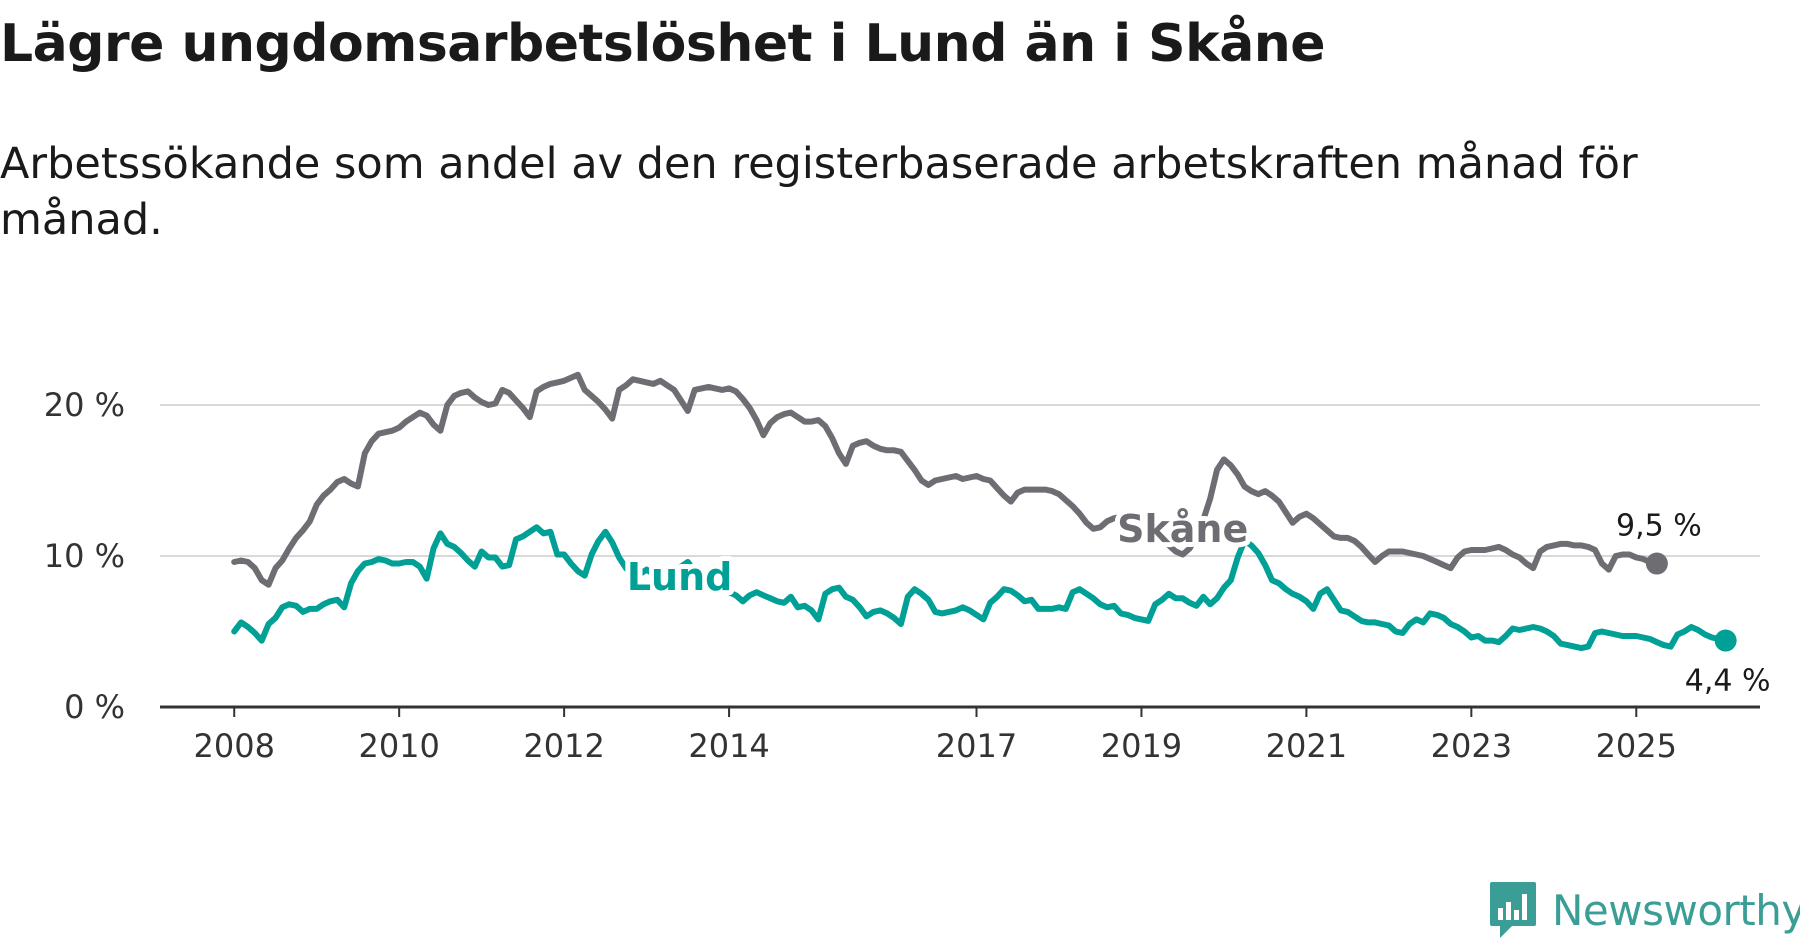 The width and height of the screenshot is (1800, 948). I want to click on series-label-skne: Skåne, so click(1182, 529).